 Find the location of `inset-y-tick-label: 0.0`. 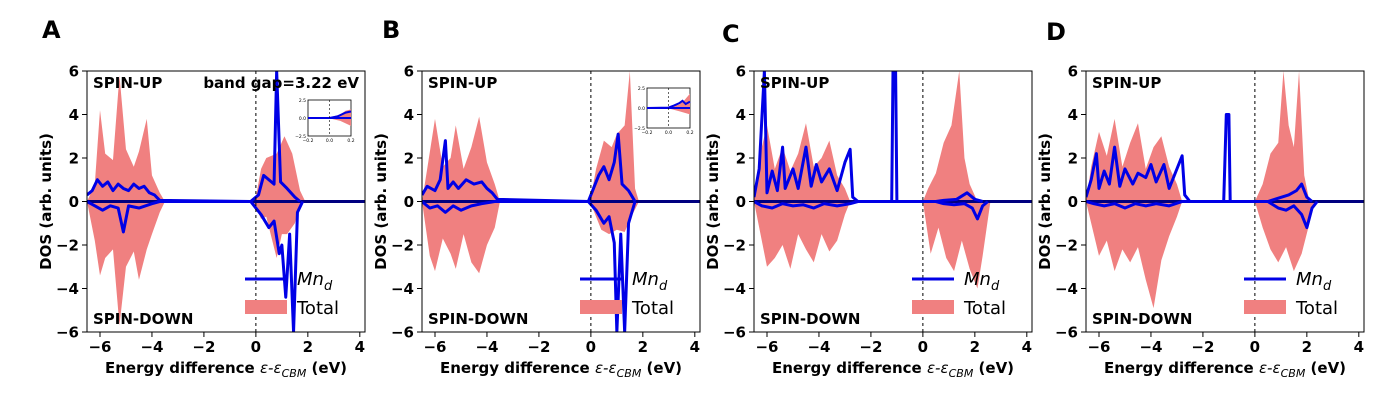

inset-y-tick-label: 0.0 is located at coordinates (302, 119).